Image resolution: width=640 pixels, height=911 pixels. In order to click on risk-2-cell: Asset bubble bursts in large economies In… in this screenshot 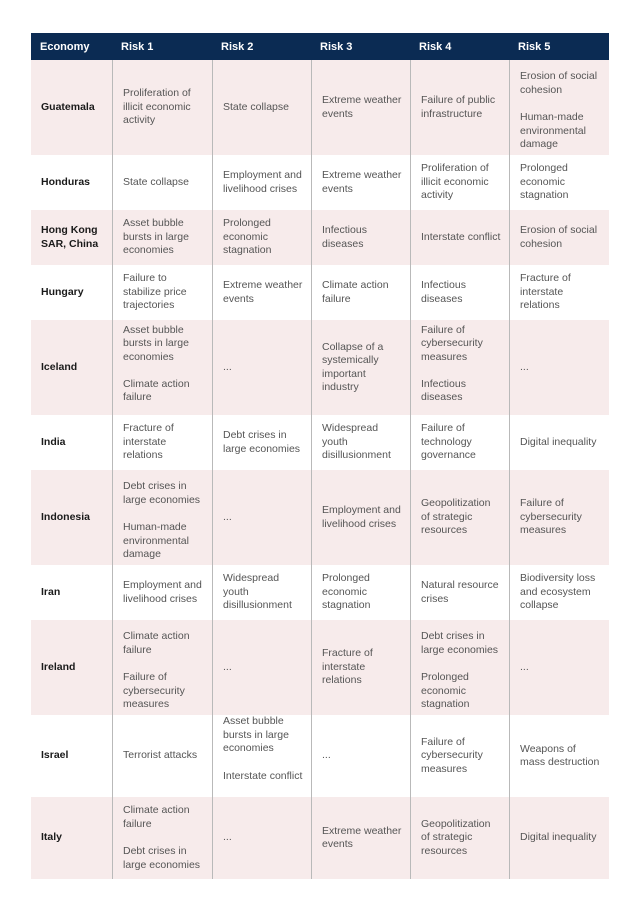, I will do `click(261, 756)`.